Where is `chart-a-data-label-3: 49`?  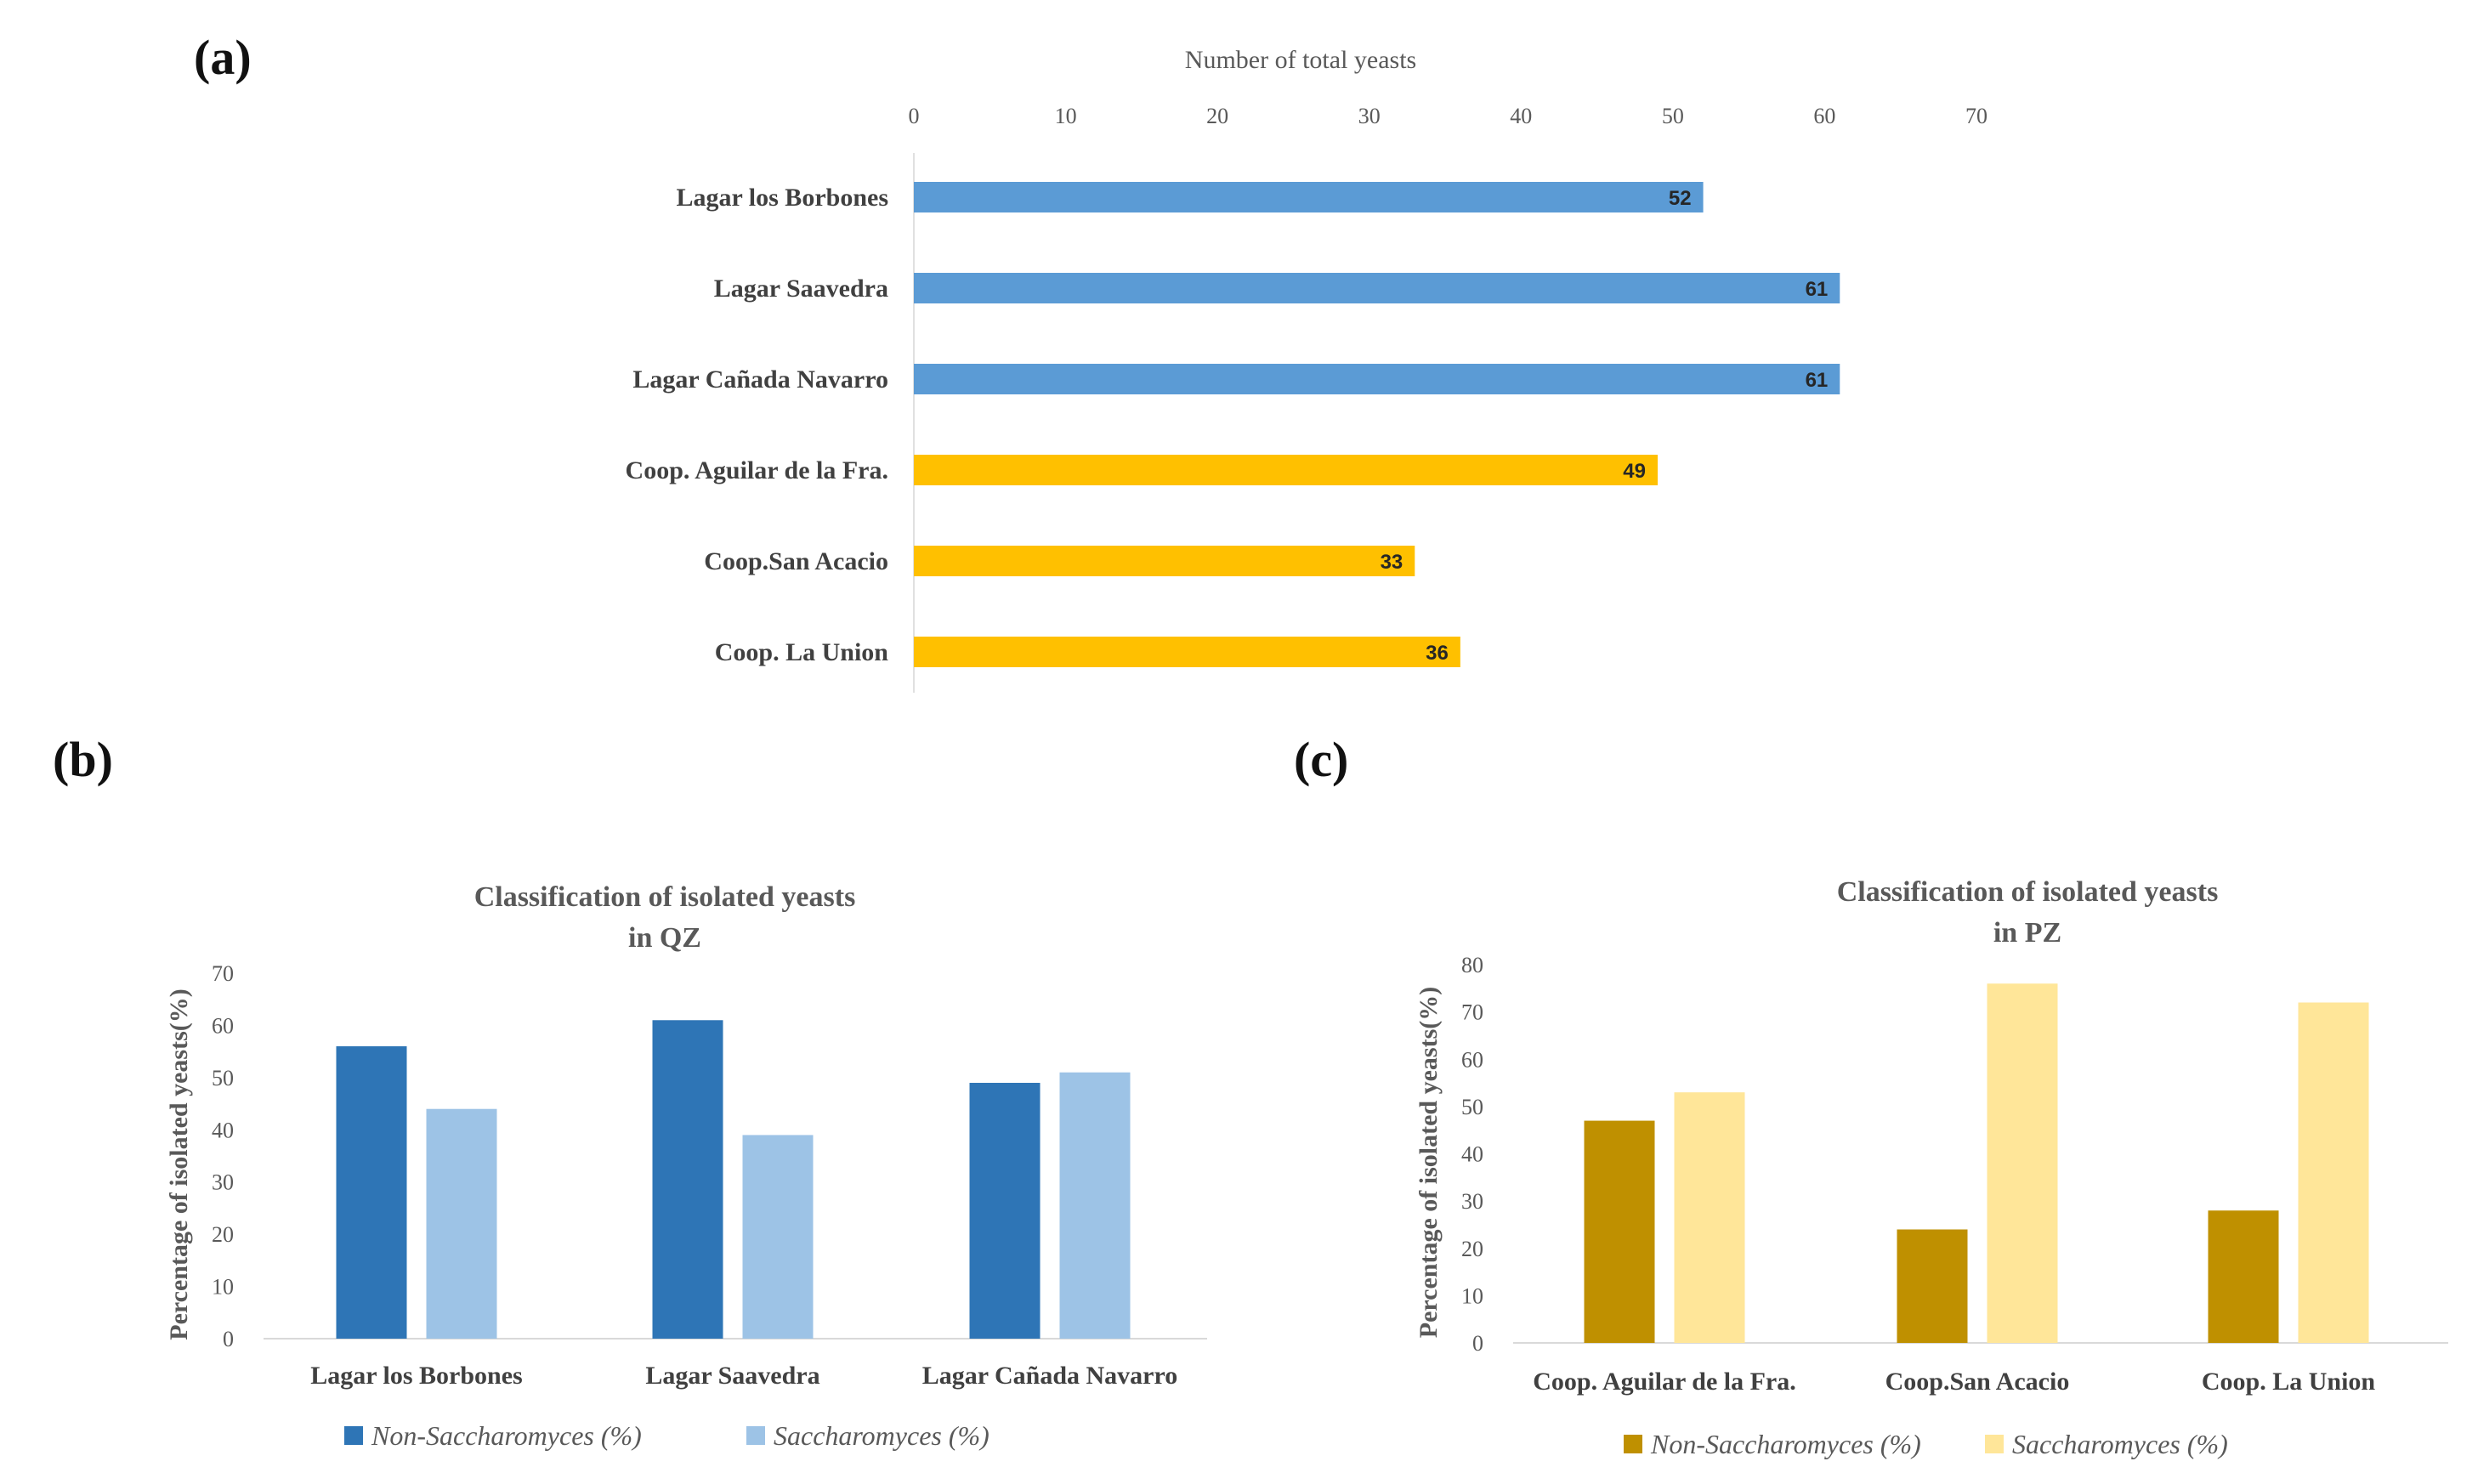 chart-a-data-label-3: 49 is located at coordinates (1634, 471).